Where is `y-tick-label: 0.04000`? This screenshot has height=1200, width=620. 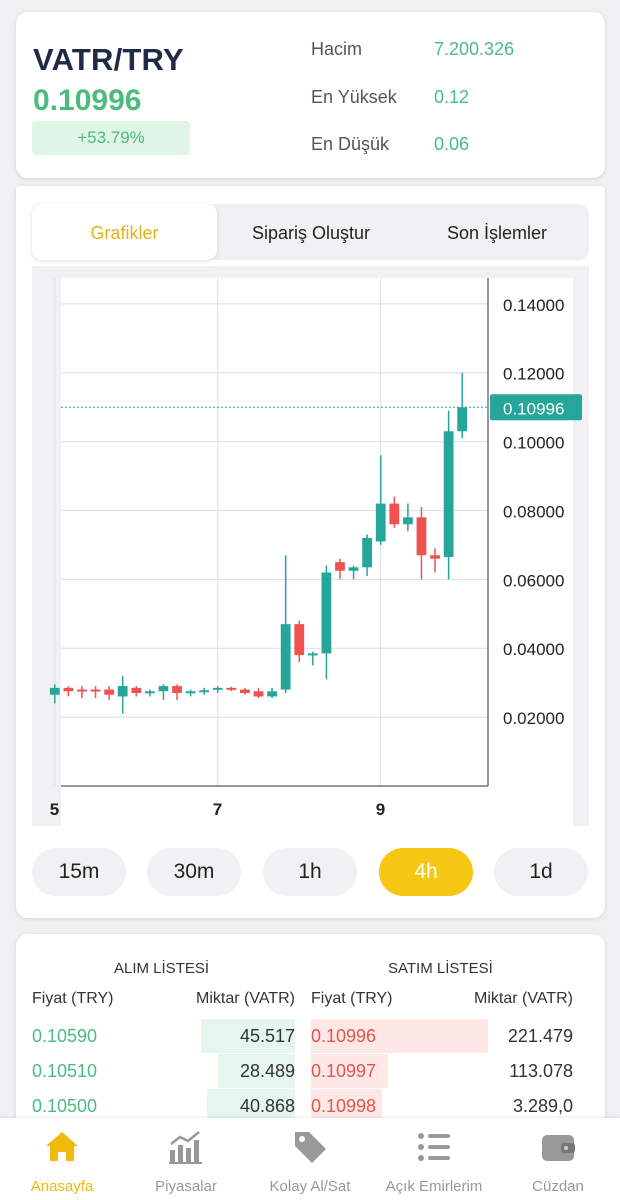 y-tick-label: 0.04000 is located at coordinates (533, 649).